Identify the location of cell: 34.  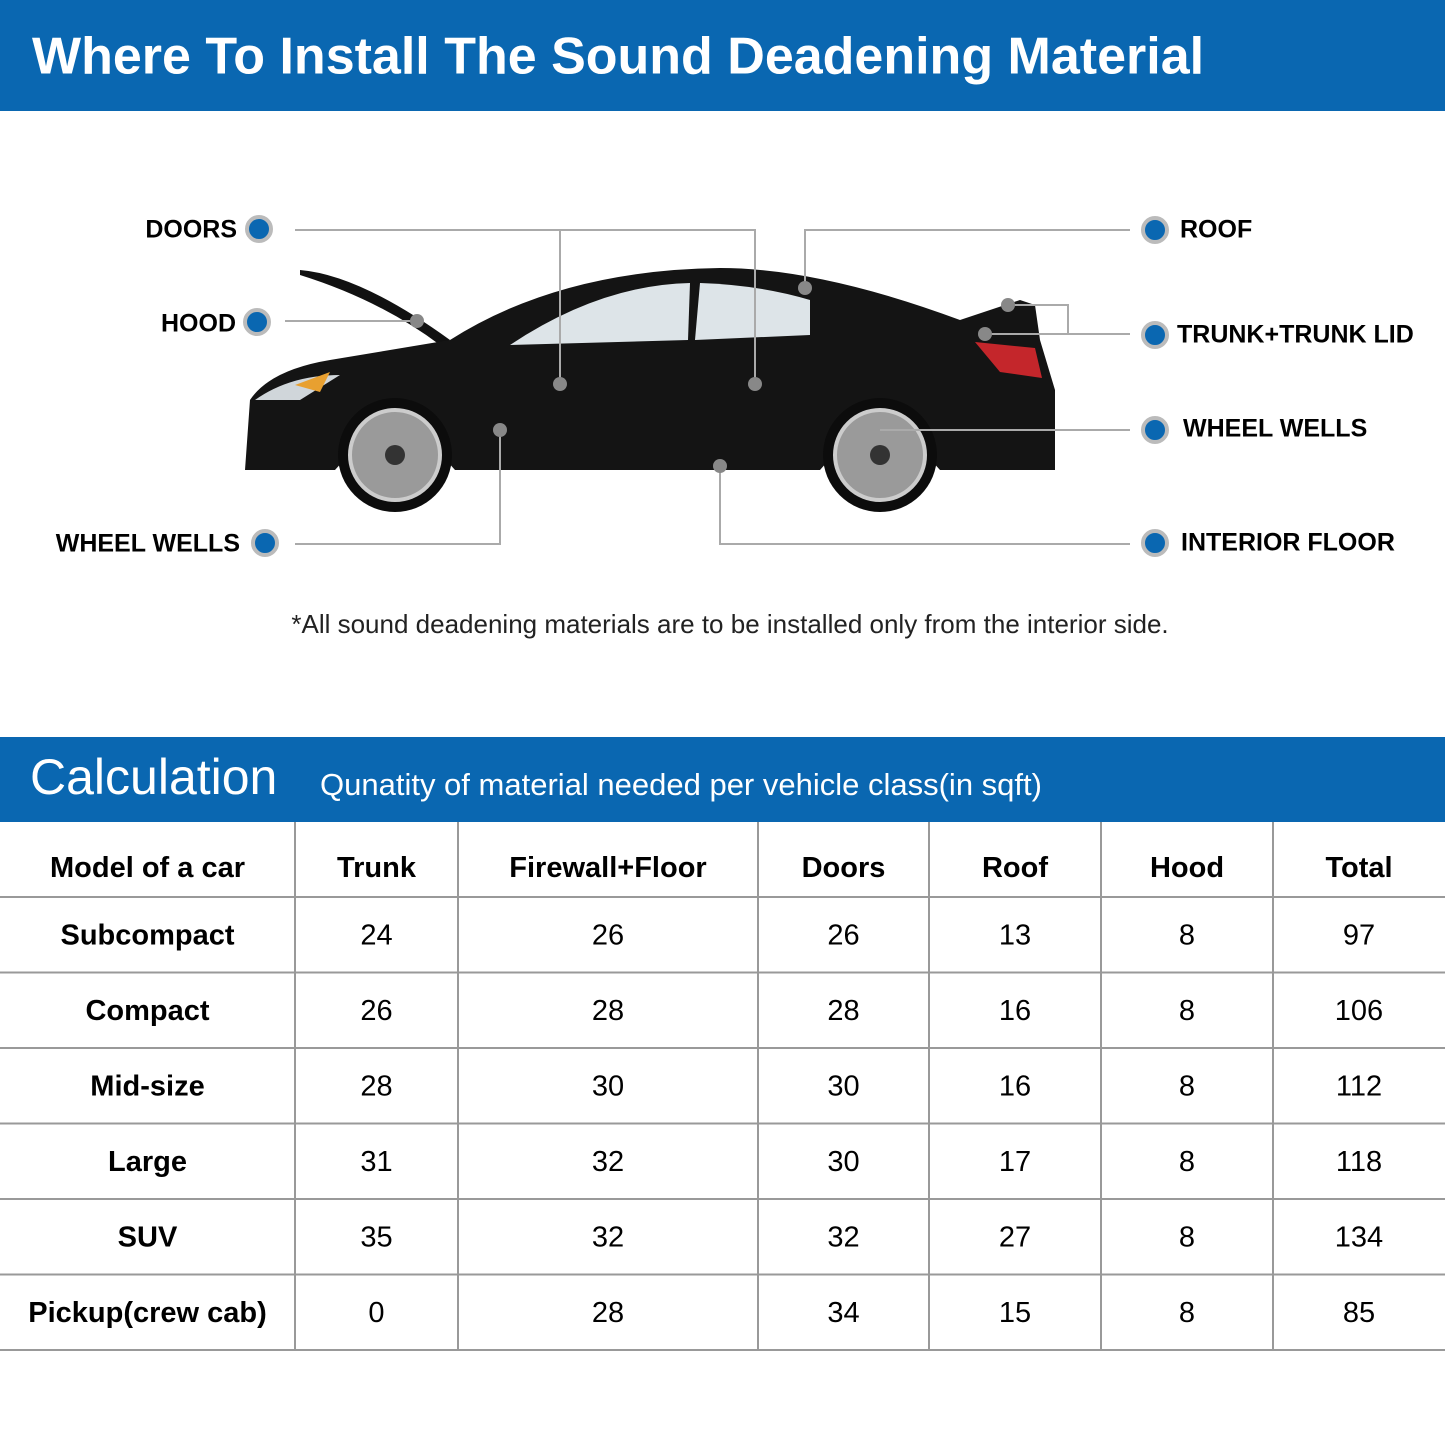
(843, 1313).